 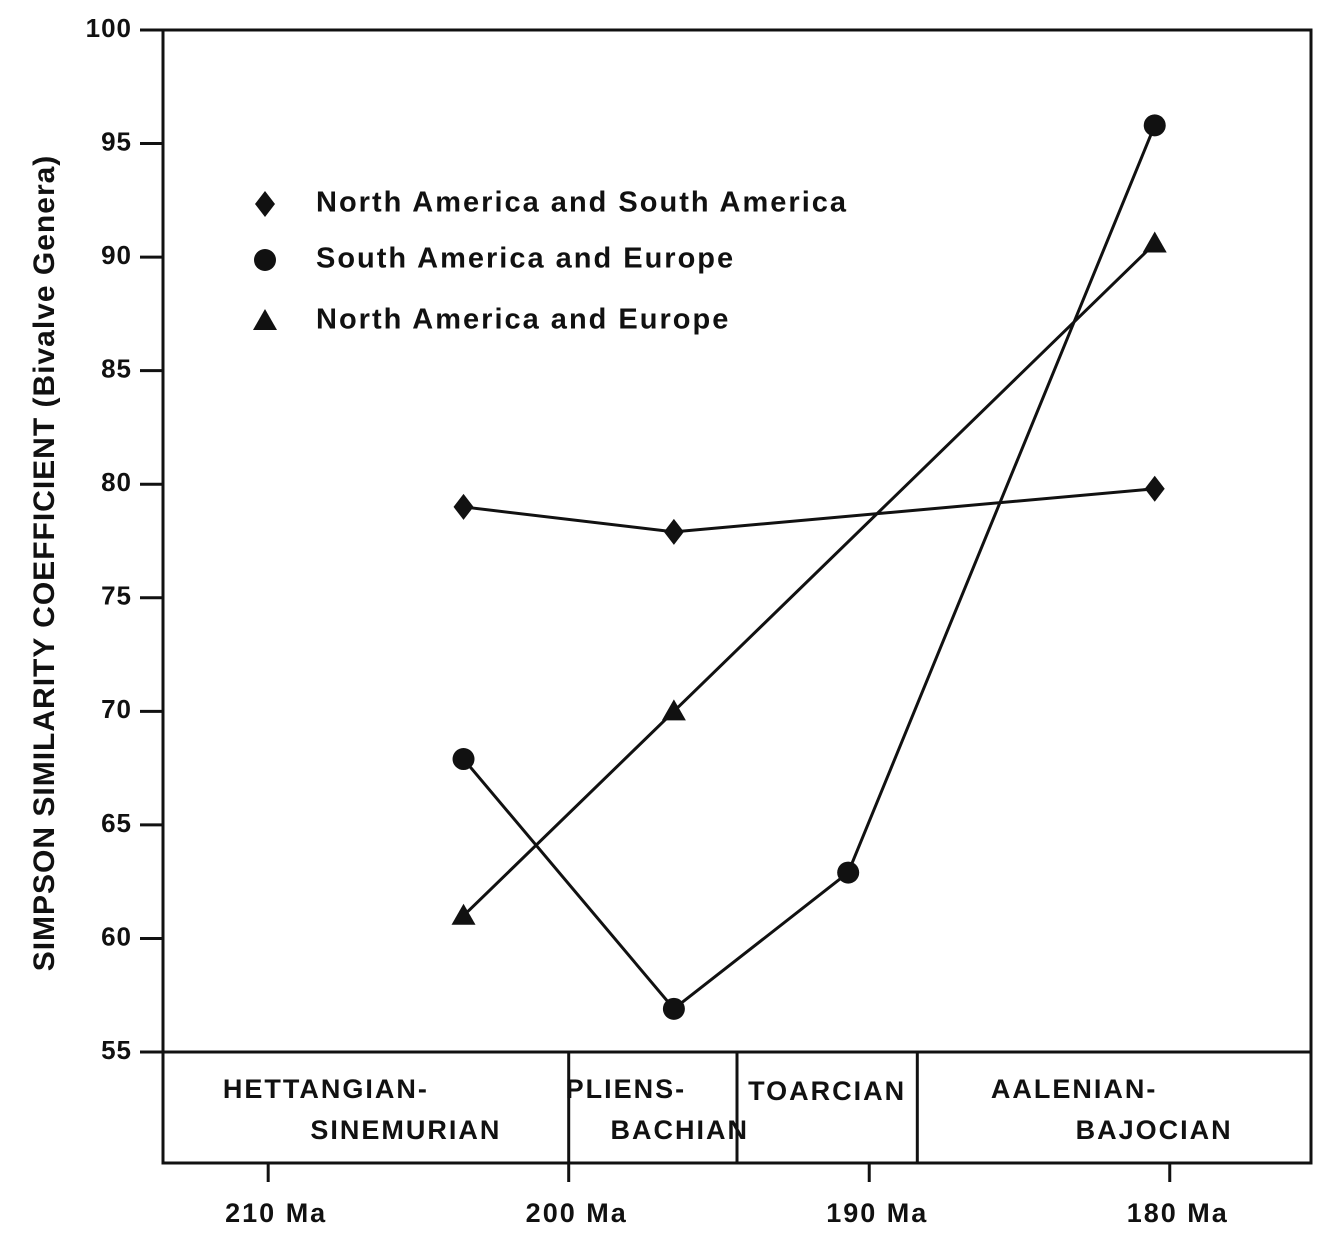 What do you see at coordinates (109, 28) in the screenshot?
I see `y-tick-label: 100` at bounding box center [109, 28].